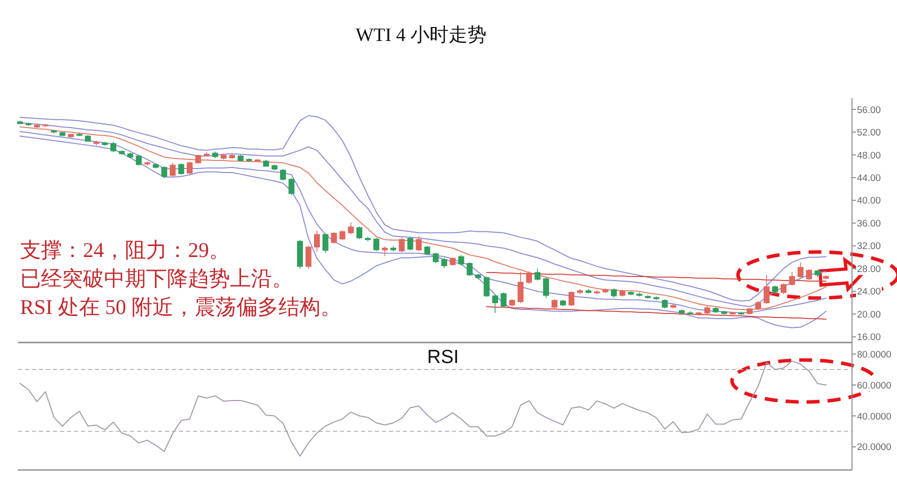 This screenshot has height=489, width=897. Describe the element at coordinates (421, 35) in the screenshot. I see `chart-title: WTI 4 小时走势` at that location.